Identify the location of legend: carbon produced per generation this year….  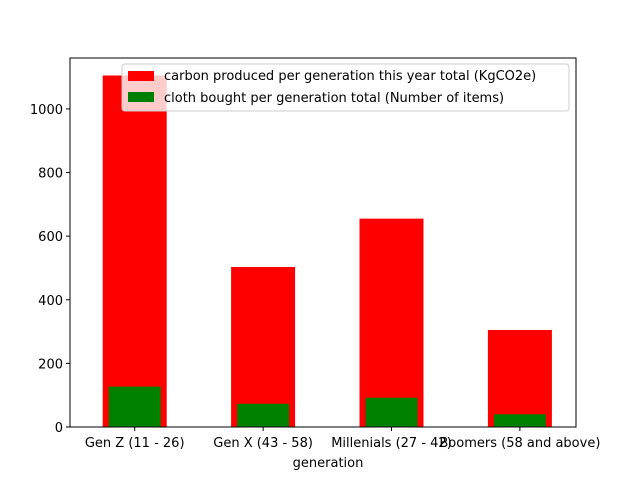
(345, 87).